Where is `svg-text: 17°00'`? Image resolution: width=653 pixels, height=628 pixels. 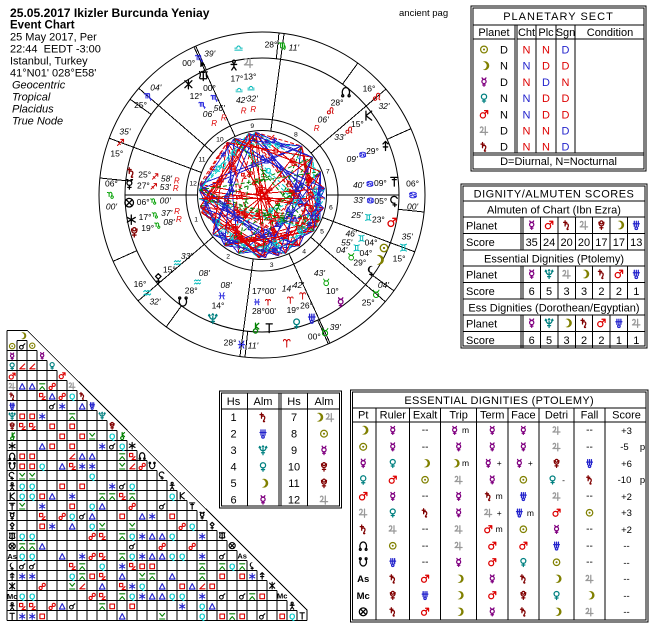 svg-text: 17°00' is located at coordinates (264, 291).